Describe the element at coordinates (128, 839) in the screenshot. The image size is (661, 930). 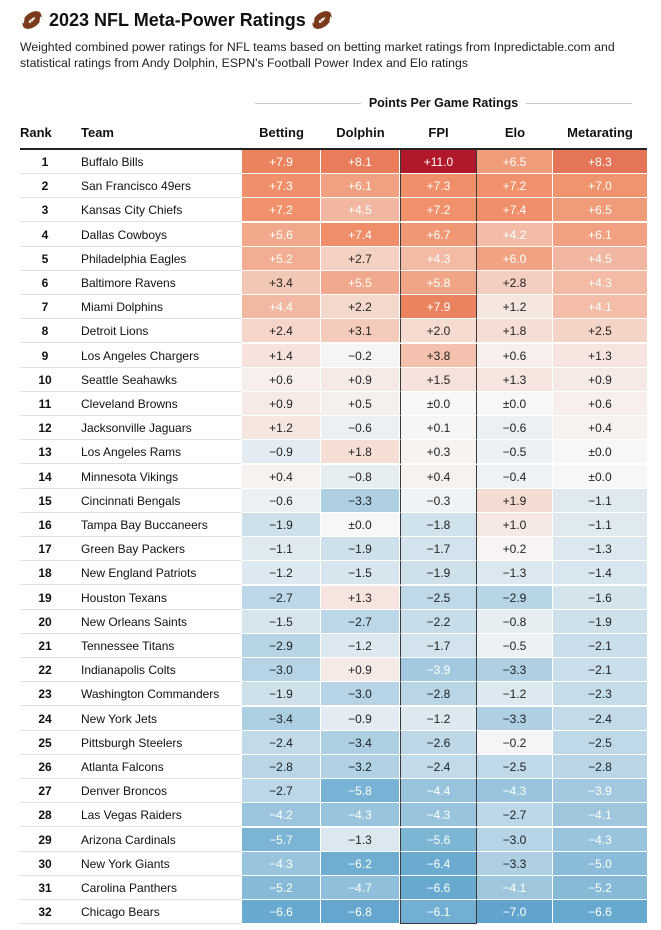
I see `team-cell: Arizona Cardinals` at that location.